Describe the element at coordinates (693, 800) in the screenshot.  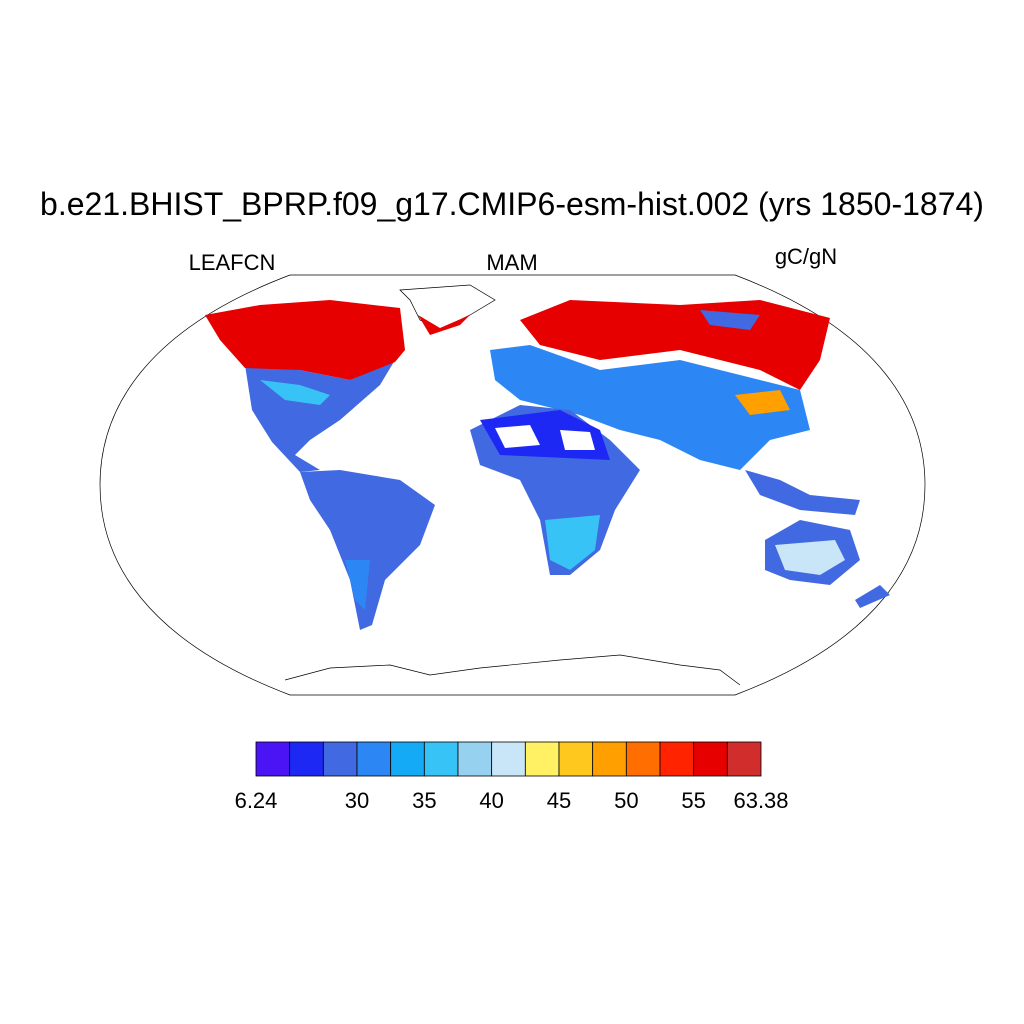
I see `colorbar-label: 55` at that location.